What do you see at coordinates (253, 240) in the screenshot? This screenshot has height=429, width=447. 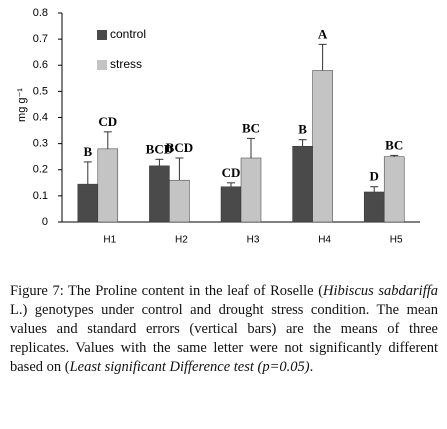 I see `x-tick-label: H3` at bounding box center [253, 240].